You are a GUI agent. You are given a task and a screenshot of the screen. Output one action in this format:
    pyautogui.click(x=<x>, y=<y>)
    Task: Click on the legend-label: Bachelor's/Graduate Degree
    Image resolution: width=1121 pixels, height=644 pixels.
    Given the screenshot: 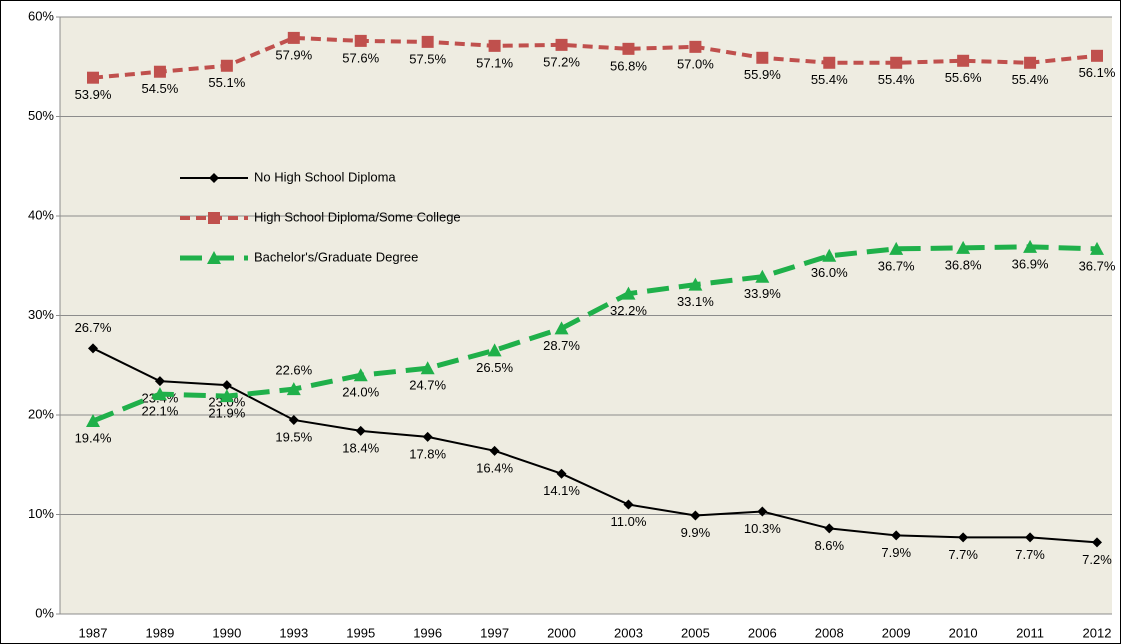 What is the action you would take?
    pyautogui.click(x=336, y=256)
    